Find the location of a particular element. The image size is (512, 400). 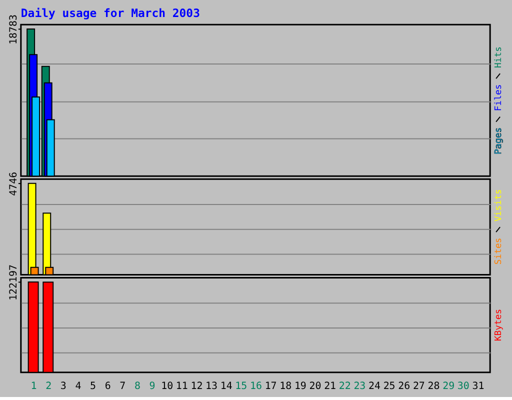

x-tick-label: 9 is located at coordinates (152, 386).